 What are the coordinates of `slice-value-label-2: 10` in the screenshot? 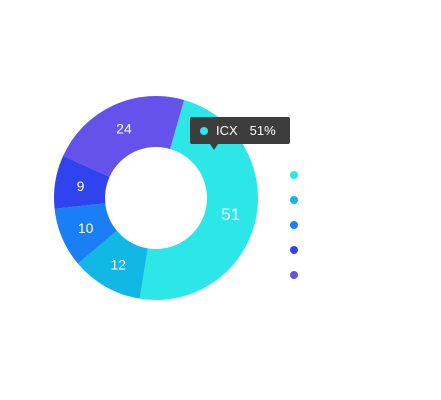 It's located at (86, 228).